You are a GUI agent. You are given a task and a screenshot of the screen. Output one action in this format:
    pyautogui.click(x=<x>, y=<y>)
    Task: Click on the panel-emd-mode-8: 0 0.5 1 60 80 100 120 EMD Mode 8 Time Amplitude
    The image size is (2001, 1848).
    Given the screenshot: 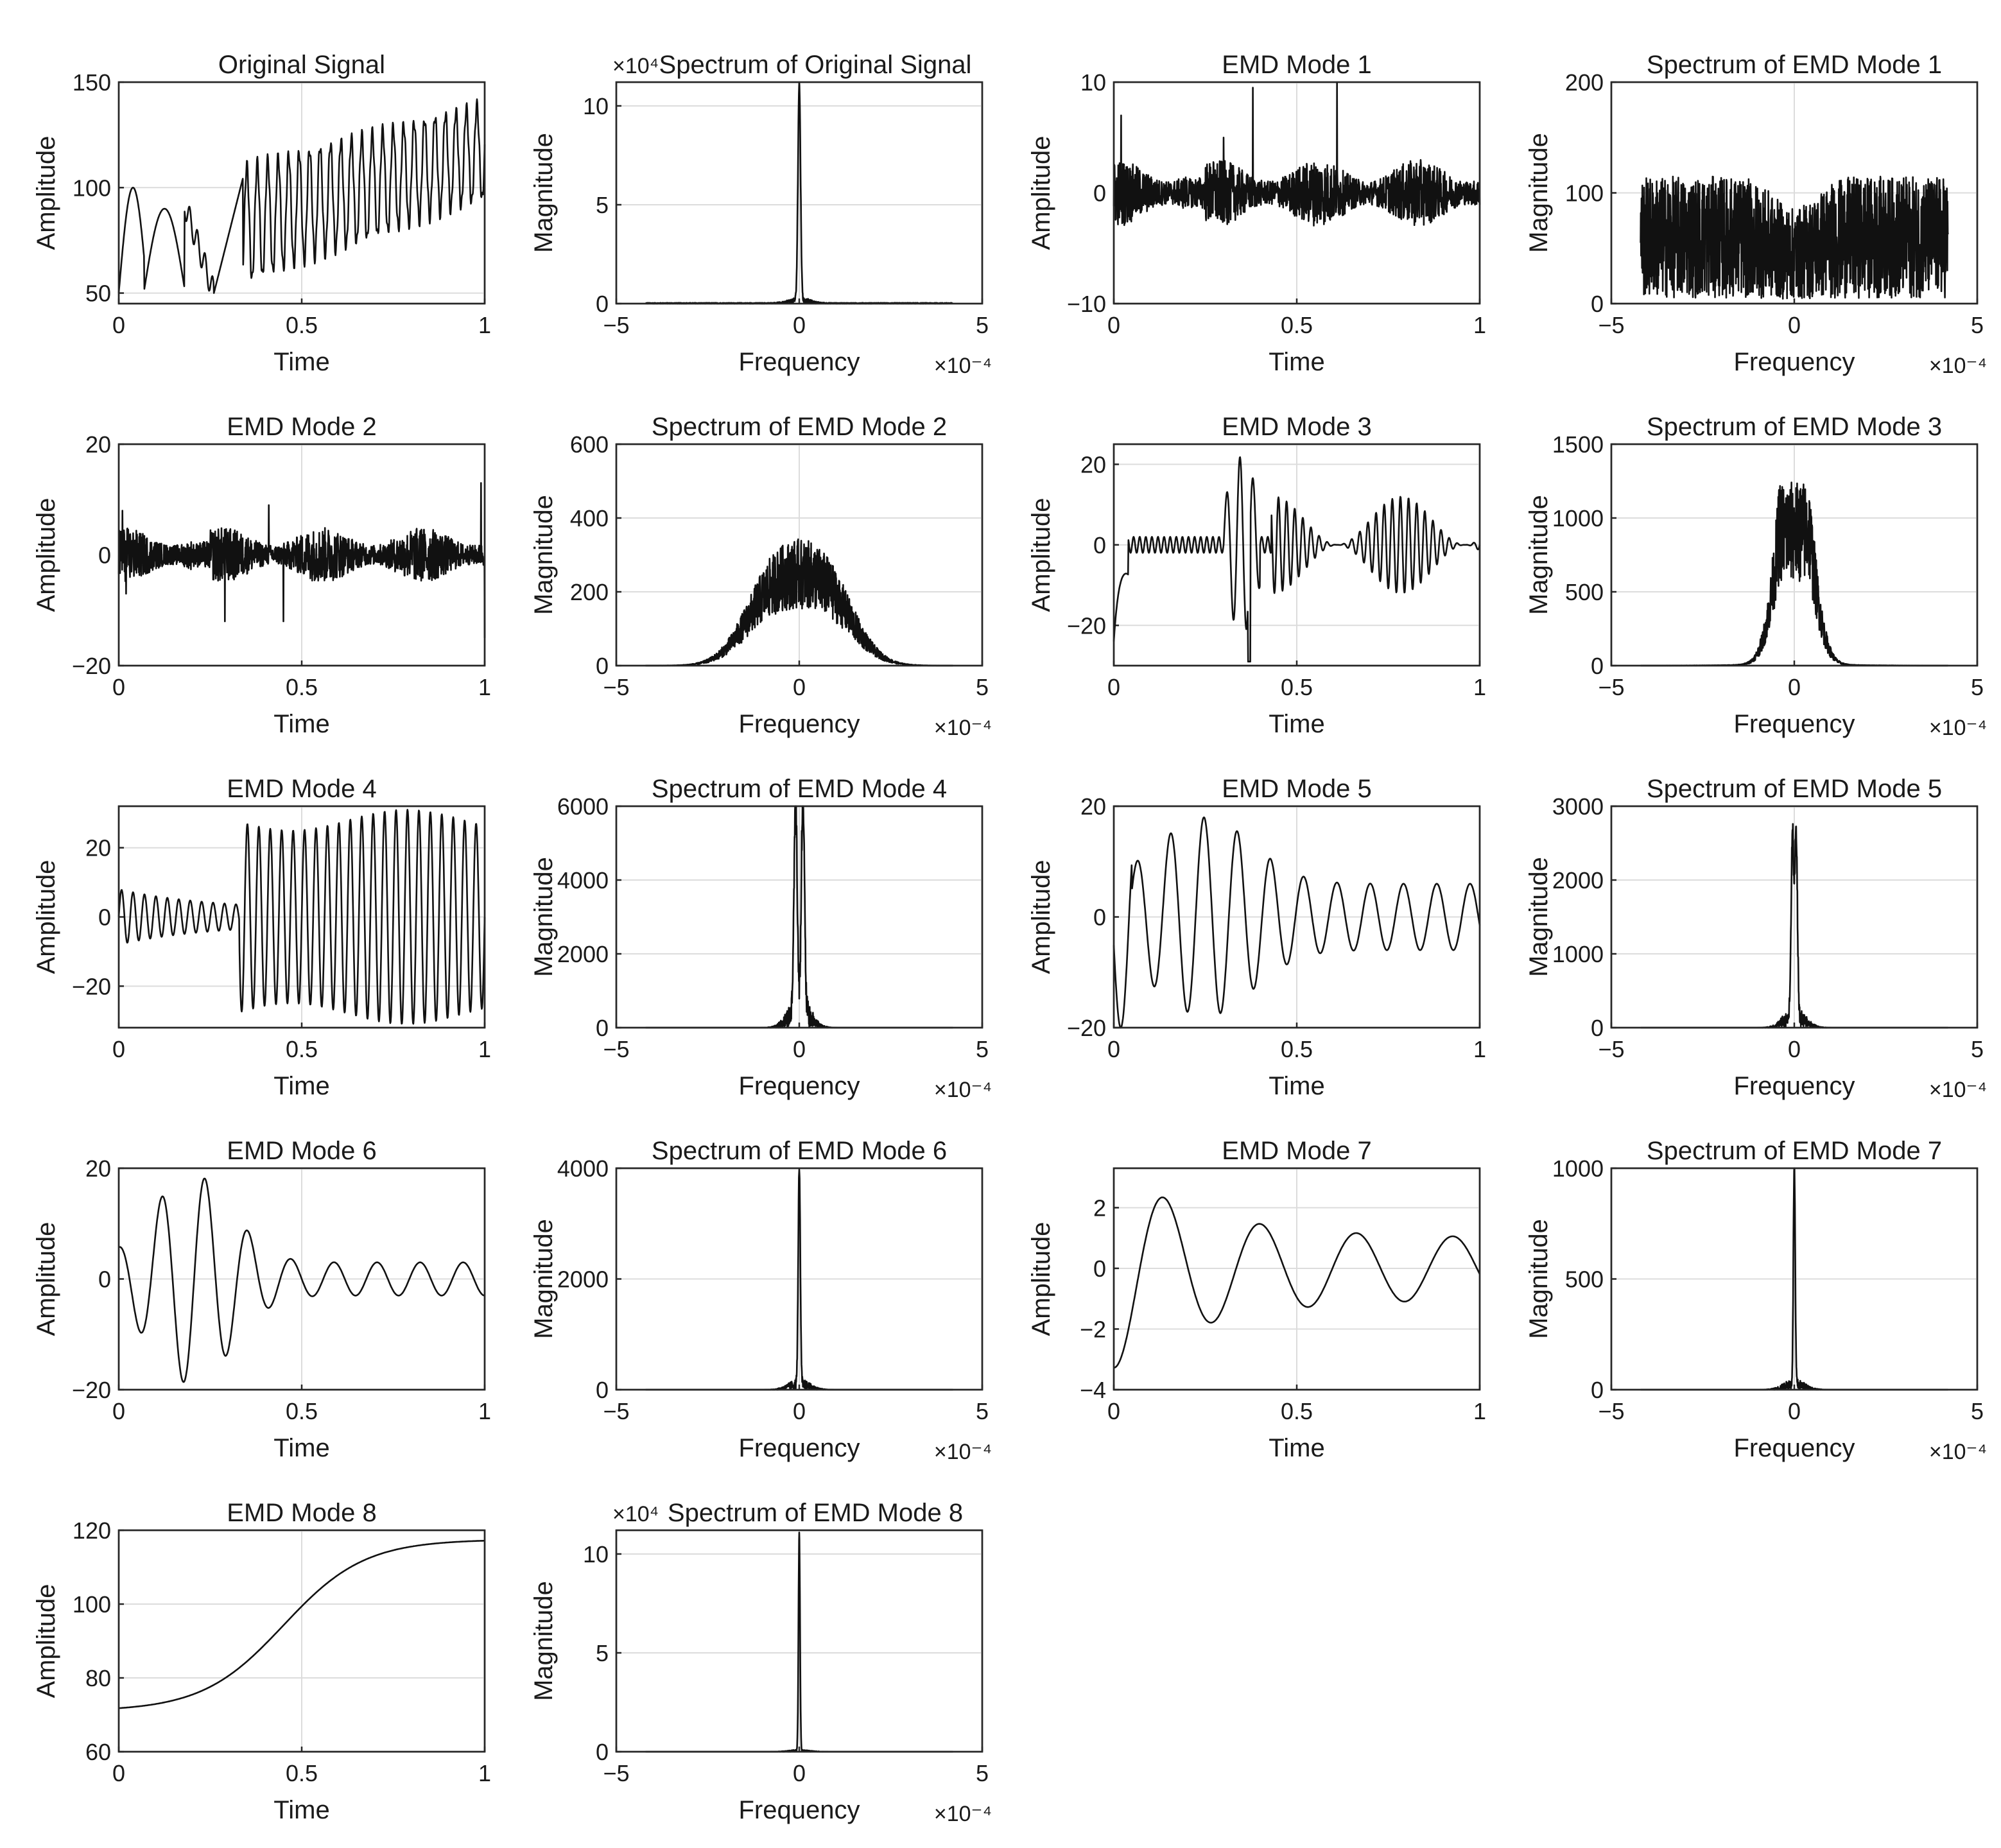 What is the action you would take?
    pyautogui.click(x=261, y=1661)
    